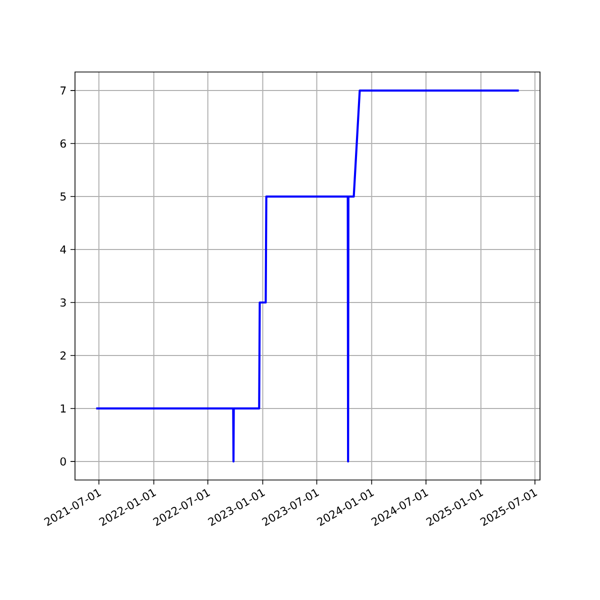  I want to click on y-tick-label: 3, so click(63, 302).